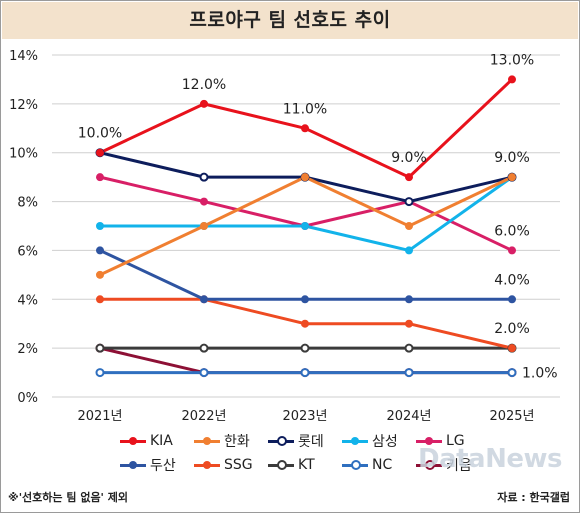 This screenshot has height=513, width=580. What do you see at coordinates (540, 374) in the screenshot?
I see `data-label: 1.0%` at bounding box center [540, 374].